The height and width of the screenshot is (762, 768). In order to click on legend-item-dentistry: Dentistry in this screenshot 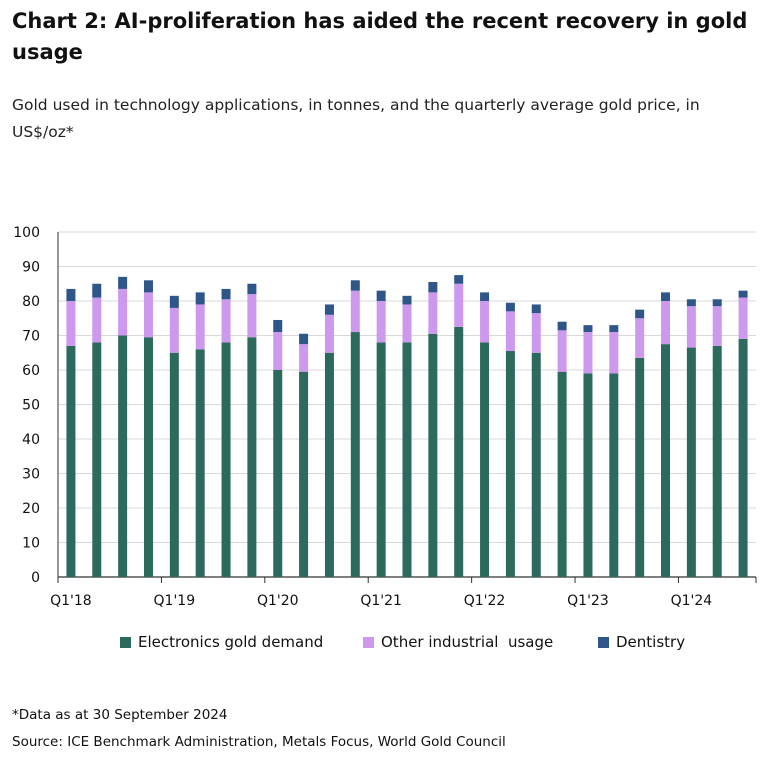, I will do `click(641, 642)`.